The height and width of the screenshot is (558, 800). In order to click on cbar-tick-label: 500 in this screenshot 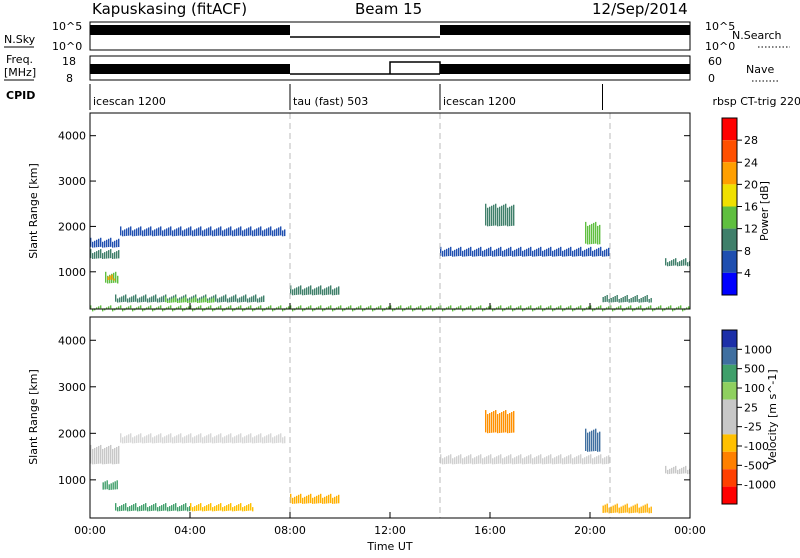, I will do `click(754, 369)`.